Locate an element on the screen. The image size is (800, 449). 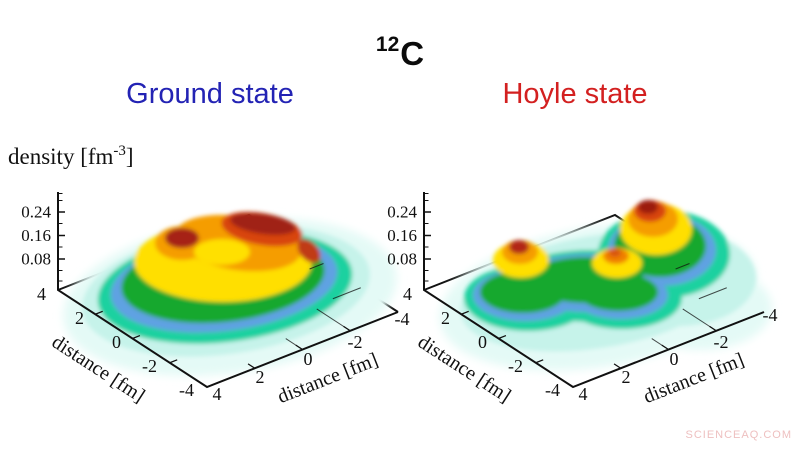
element-symbol: C is located at coordinates (412, 53).